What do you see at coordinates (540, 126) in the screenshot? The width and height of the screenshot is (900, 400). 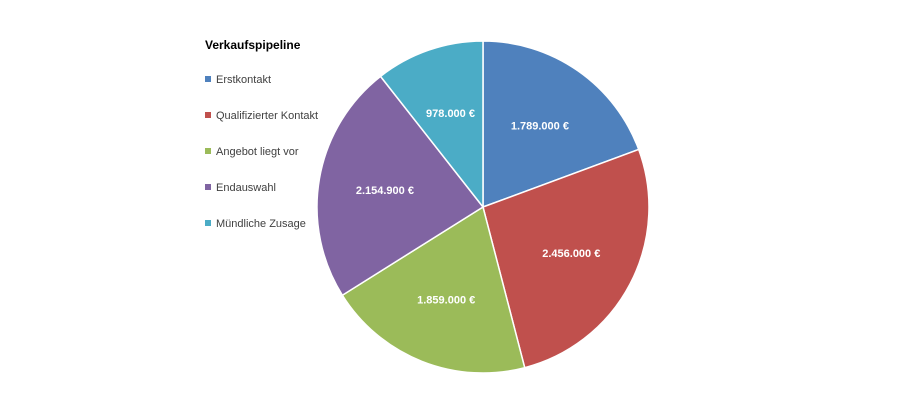 I see `data-label-erstkontakt: 1.789.000 €` at bounding box center [540, 126].